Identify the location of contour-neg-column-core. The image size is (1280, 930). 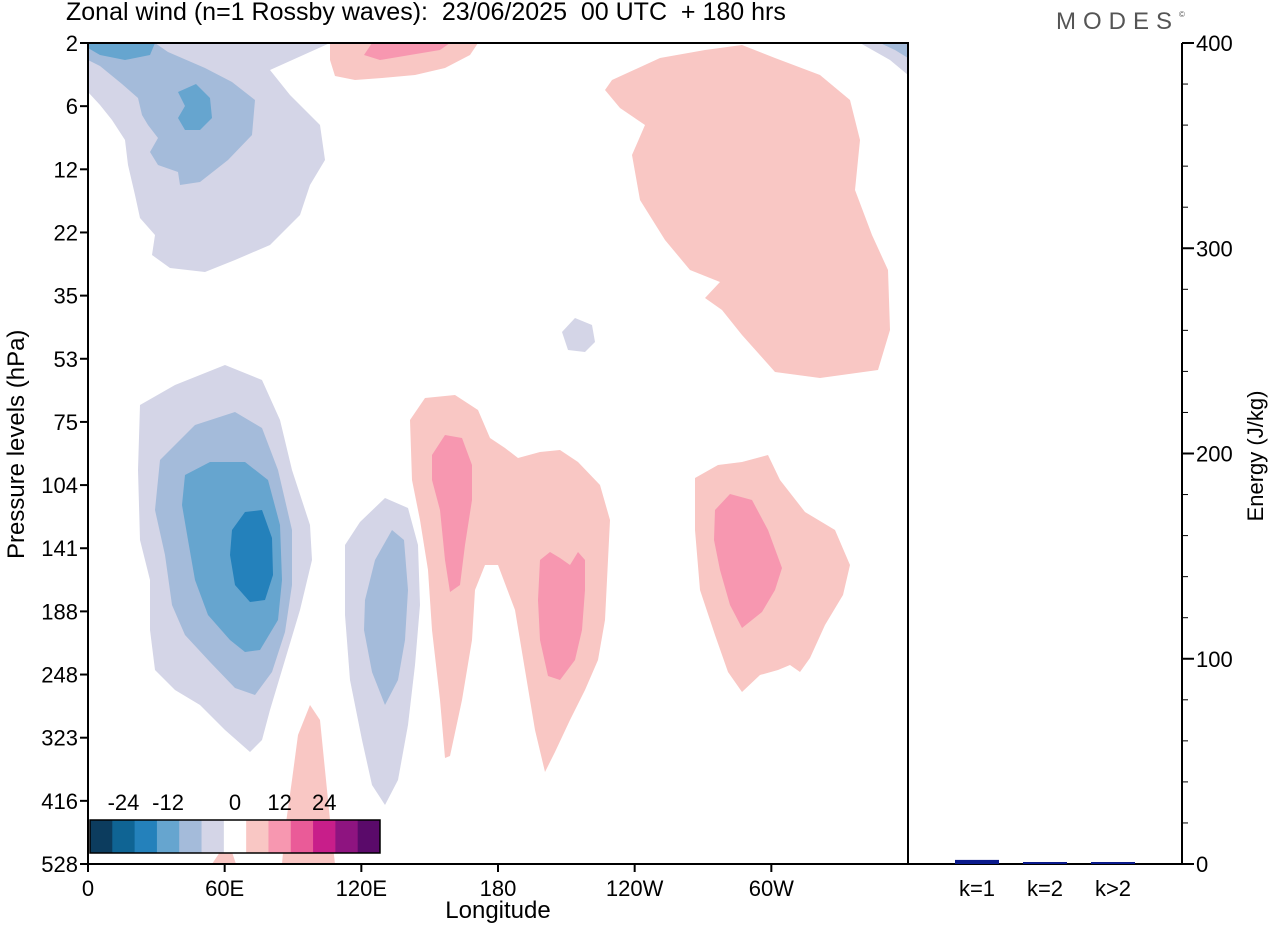
(386, 617).